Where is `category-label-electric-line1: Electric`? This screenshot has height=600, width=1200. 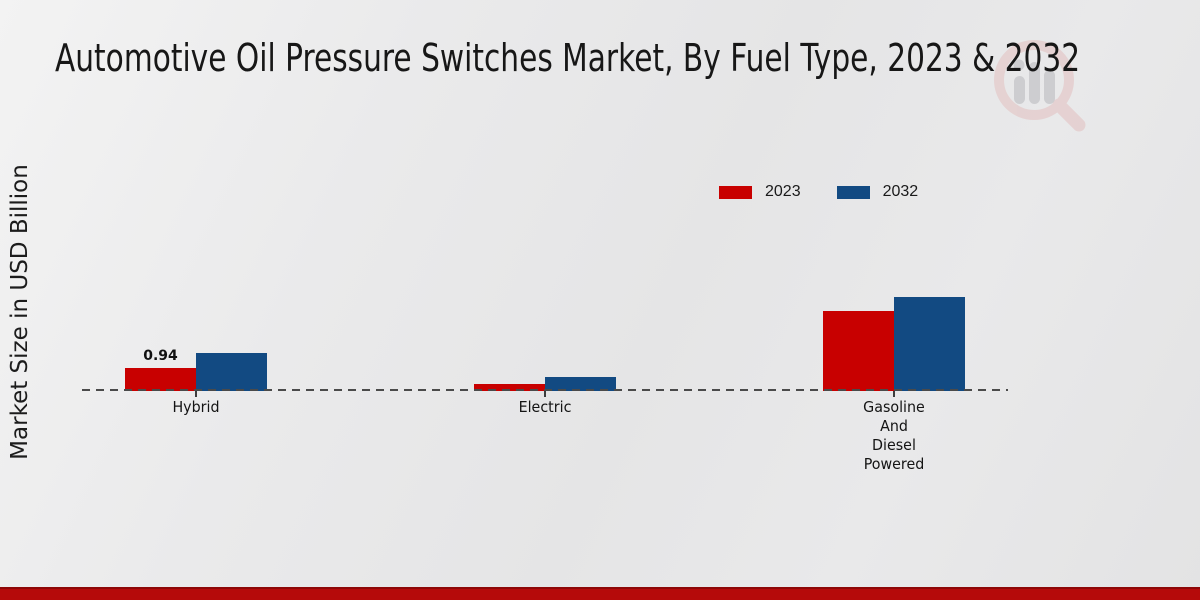
category-label-electric-line1: Electric is located at coordinates (545, 407).